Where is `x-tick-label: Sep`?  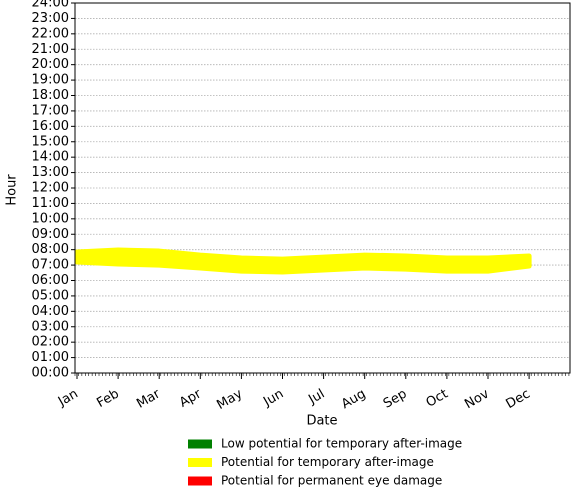 x-tick-label: Sep is located at coordinates (395, 399).